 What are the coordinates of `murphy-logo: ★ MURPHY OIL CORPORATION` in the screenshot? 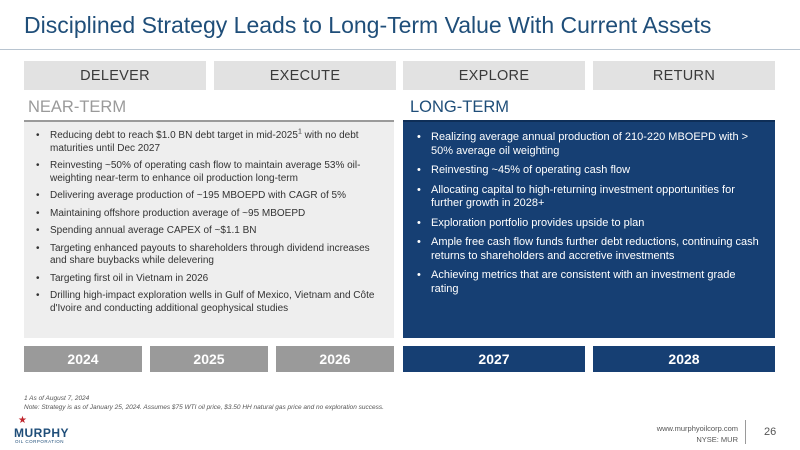 It's located at (49, 429).